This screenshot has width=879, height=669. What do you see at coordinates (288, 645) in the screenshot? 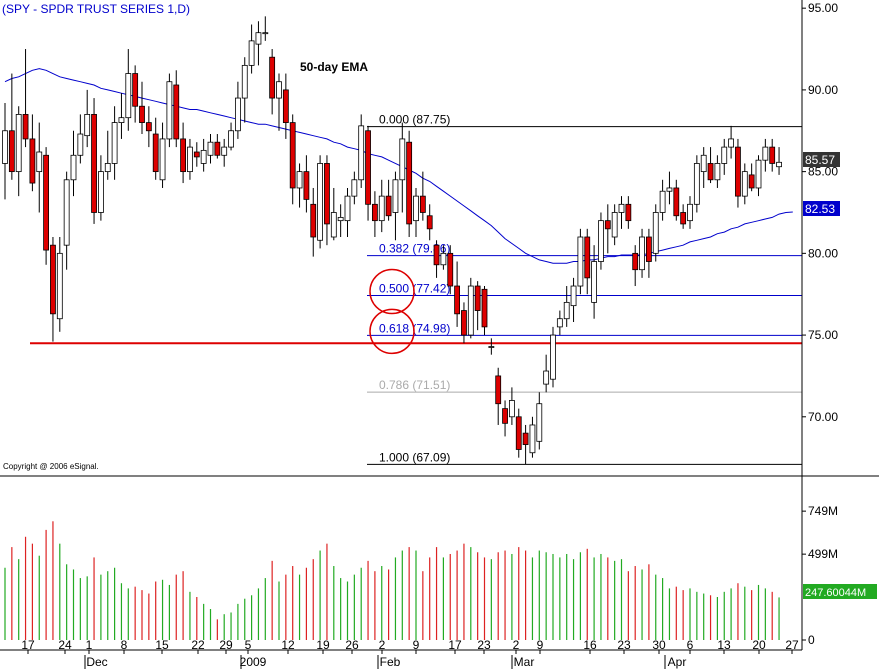
I see `day-tick-label: 12` at bounding box center [288, 645].